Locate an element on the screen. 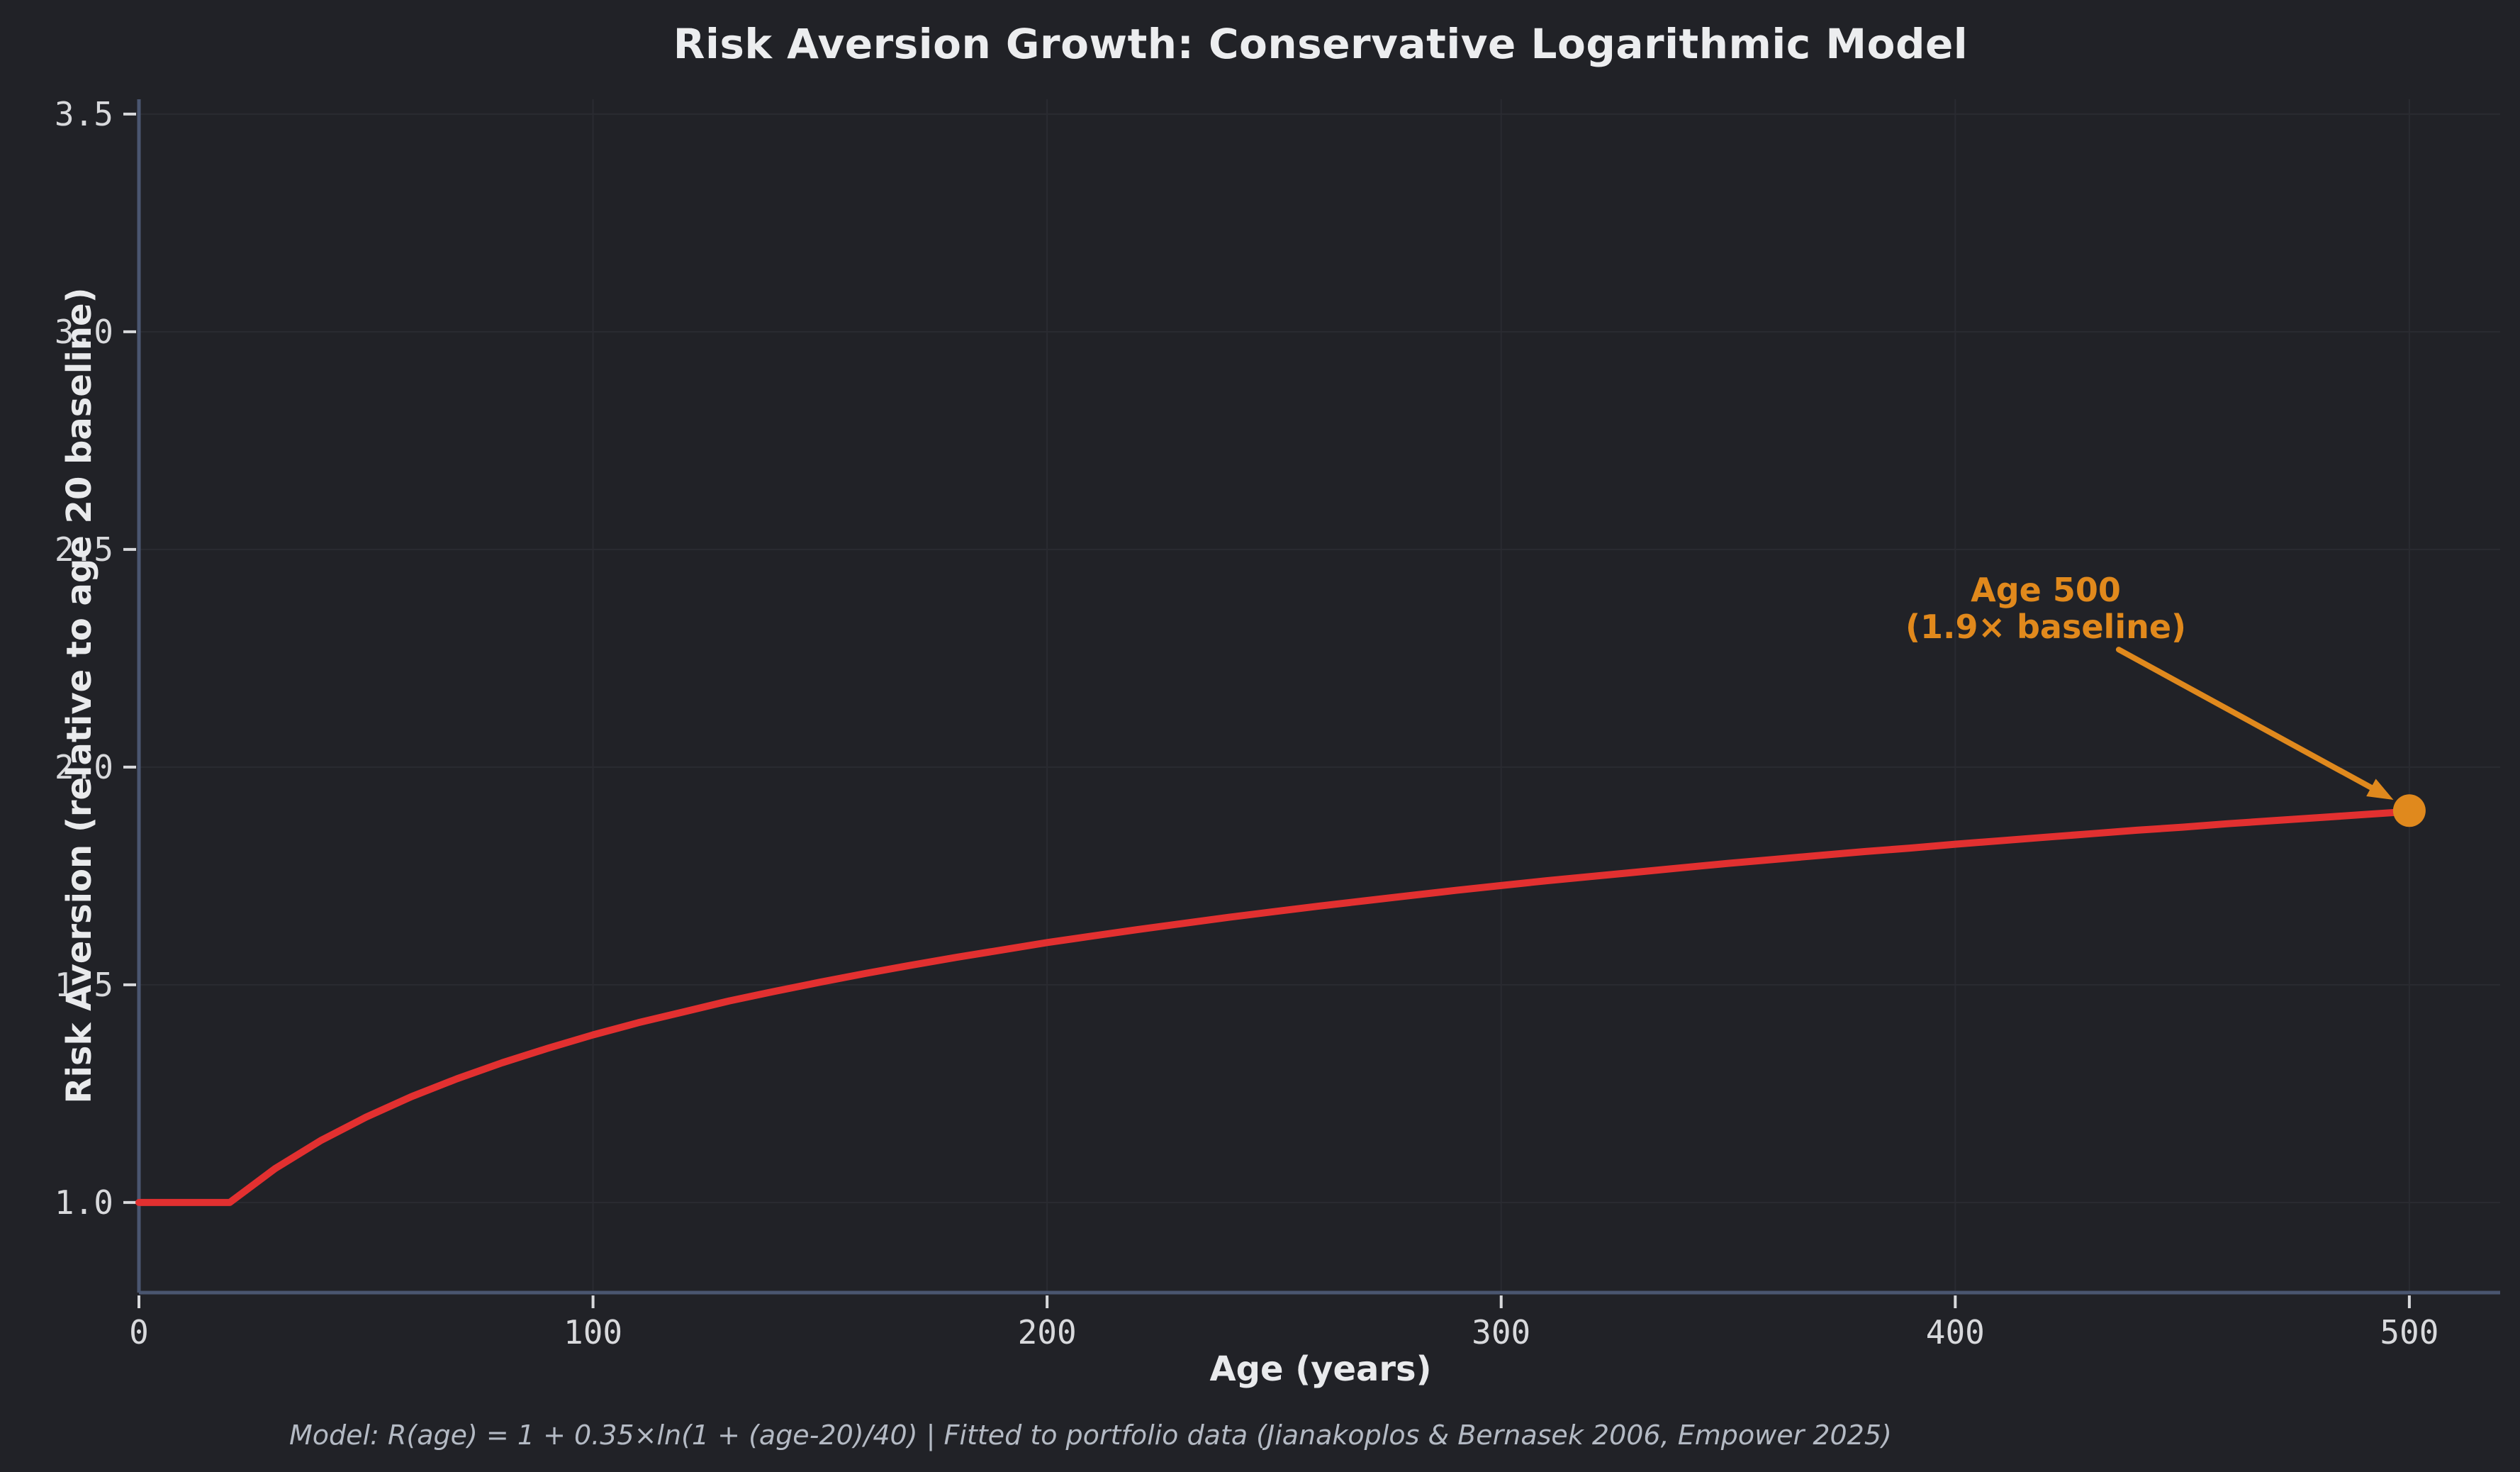 The height and width of the screenshot is (1472, 2520). annotation-arrow is located at coordinates (2245, 719).